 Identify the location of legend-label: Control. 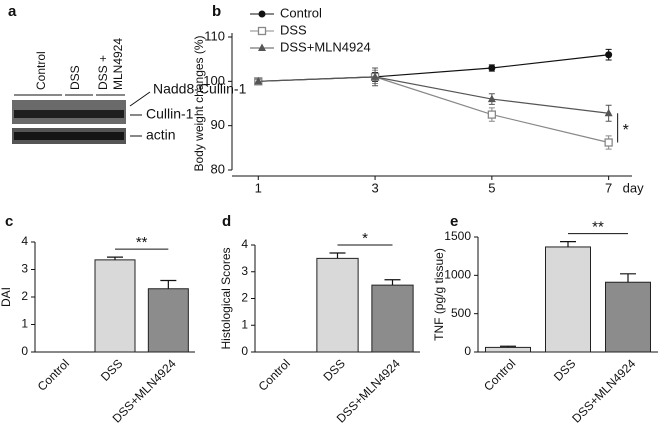
(301, 12).